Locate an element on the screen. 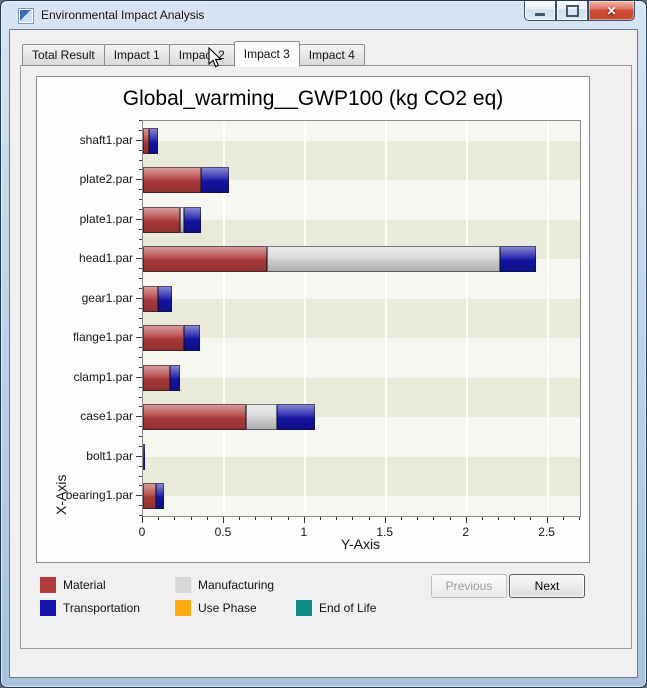 The height and width of the screenshot is (688, 647). minimize-button is located at coordinates (540, 11).